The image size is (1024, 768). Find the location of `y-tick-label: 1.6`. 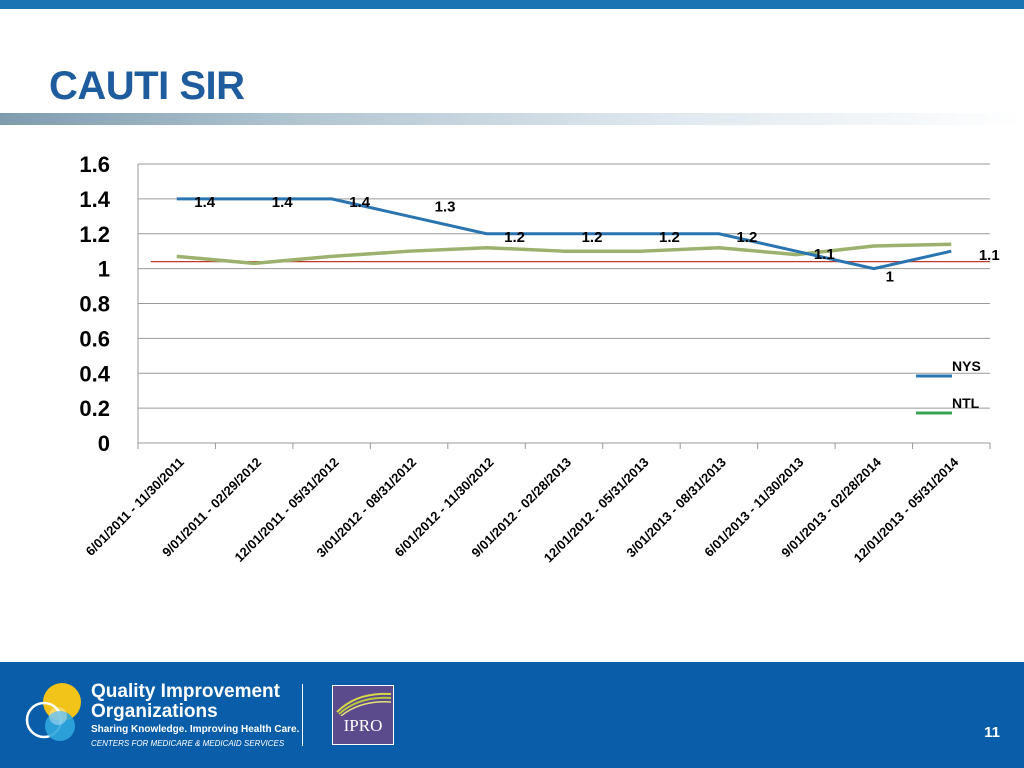

y-tick-label: 1.6 is located at coordinates (94, 164).